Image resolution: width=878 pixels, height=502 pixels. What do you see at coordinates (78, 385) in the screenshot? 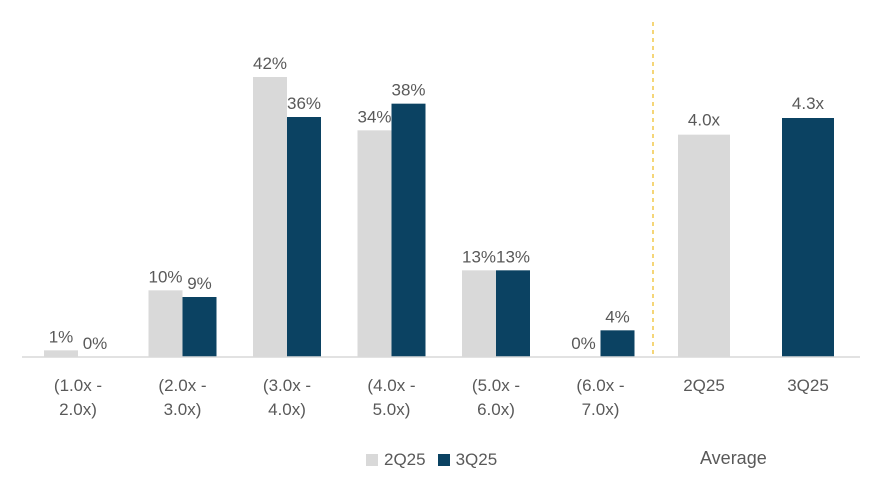
I see `category-label-0-line-0: (1.0x -` at bounding box center [78, 385].